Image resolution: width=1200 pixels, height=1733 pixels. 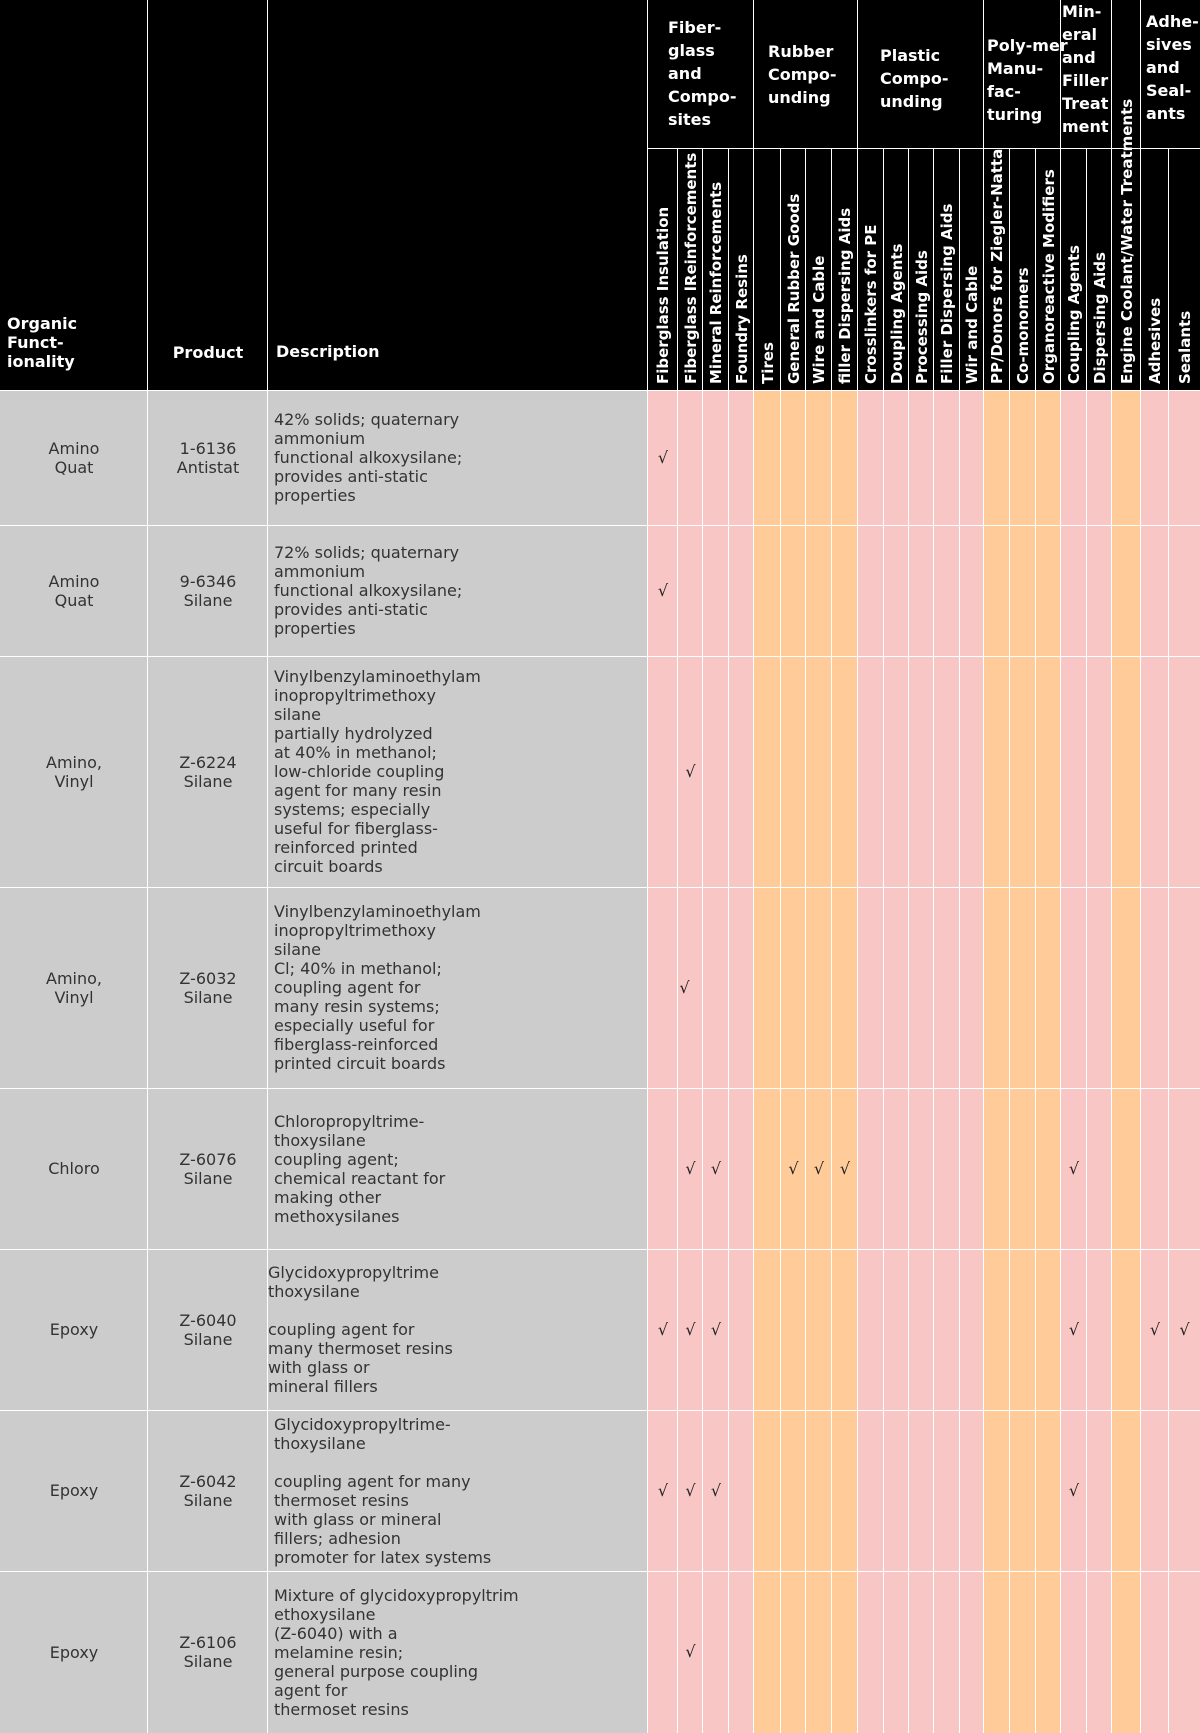 I want to click on cell-functionality: Chloro, so click(x=74, y=1168).